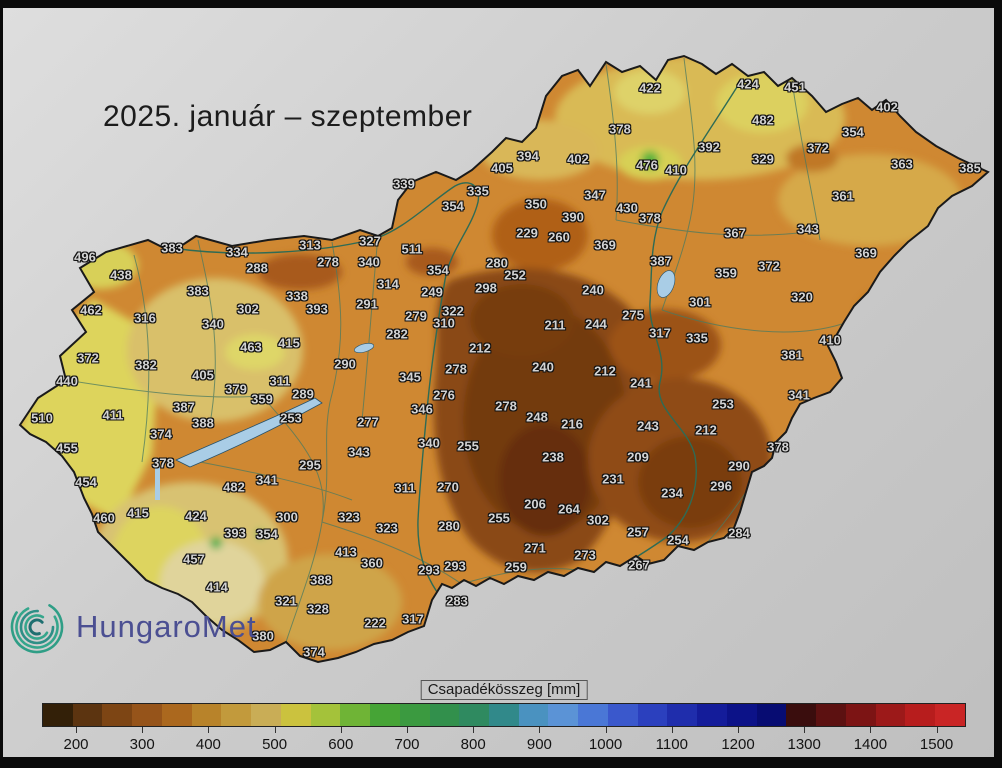 The width and height of the screenshot is (1002, 768). What do you see at coordinates (936, 744) in the screenshot?
I see `colorbar-tick-label: 1500` at bounding box center [936, 744].